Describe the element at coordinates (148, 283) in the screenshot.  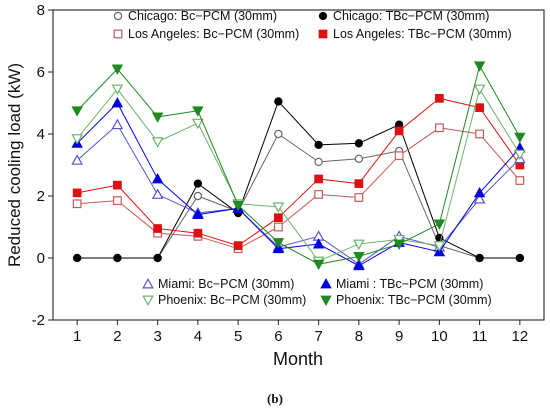
I see `legend-marker-miami-bc-pcm-30mm` at that location.